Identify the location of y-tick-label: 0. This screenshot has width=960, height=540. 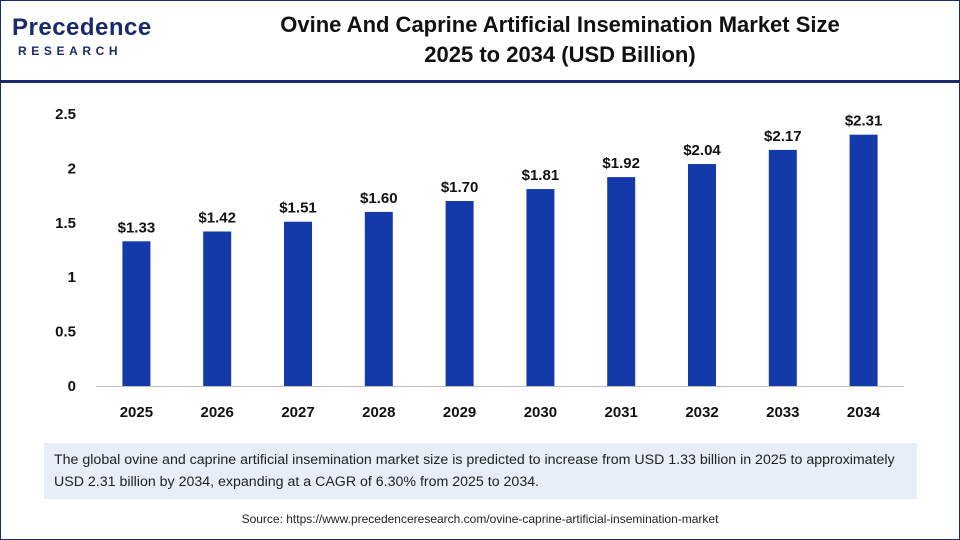
(72, 386).